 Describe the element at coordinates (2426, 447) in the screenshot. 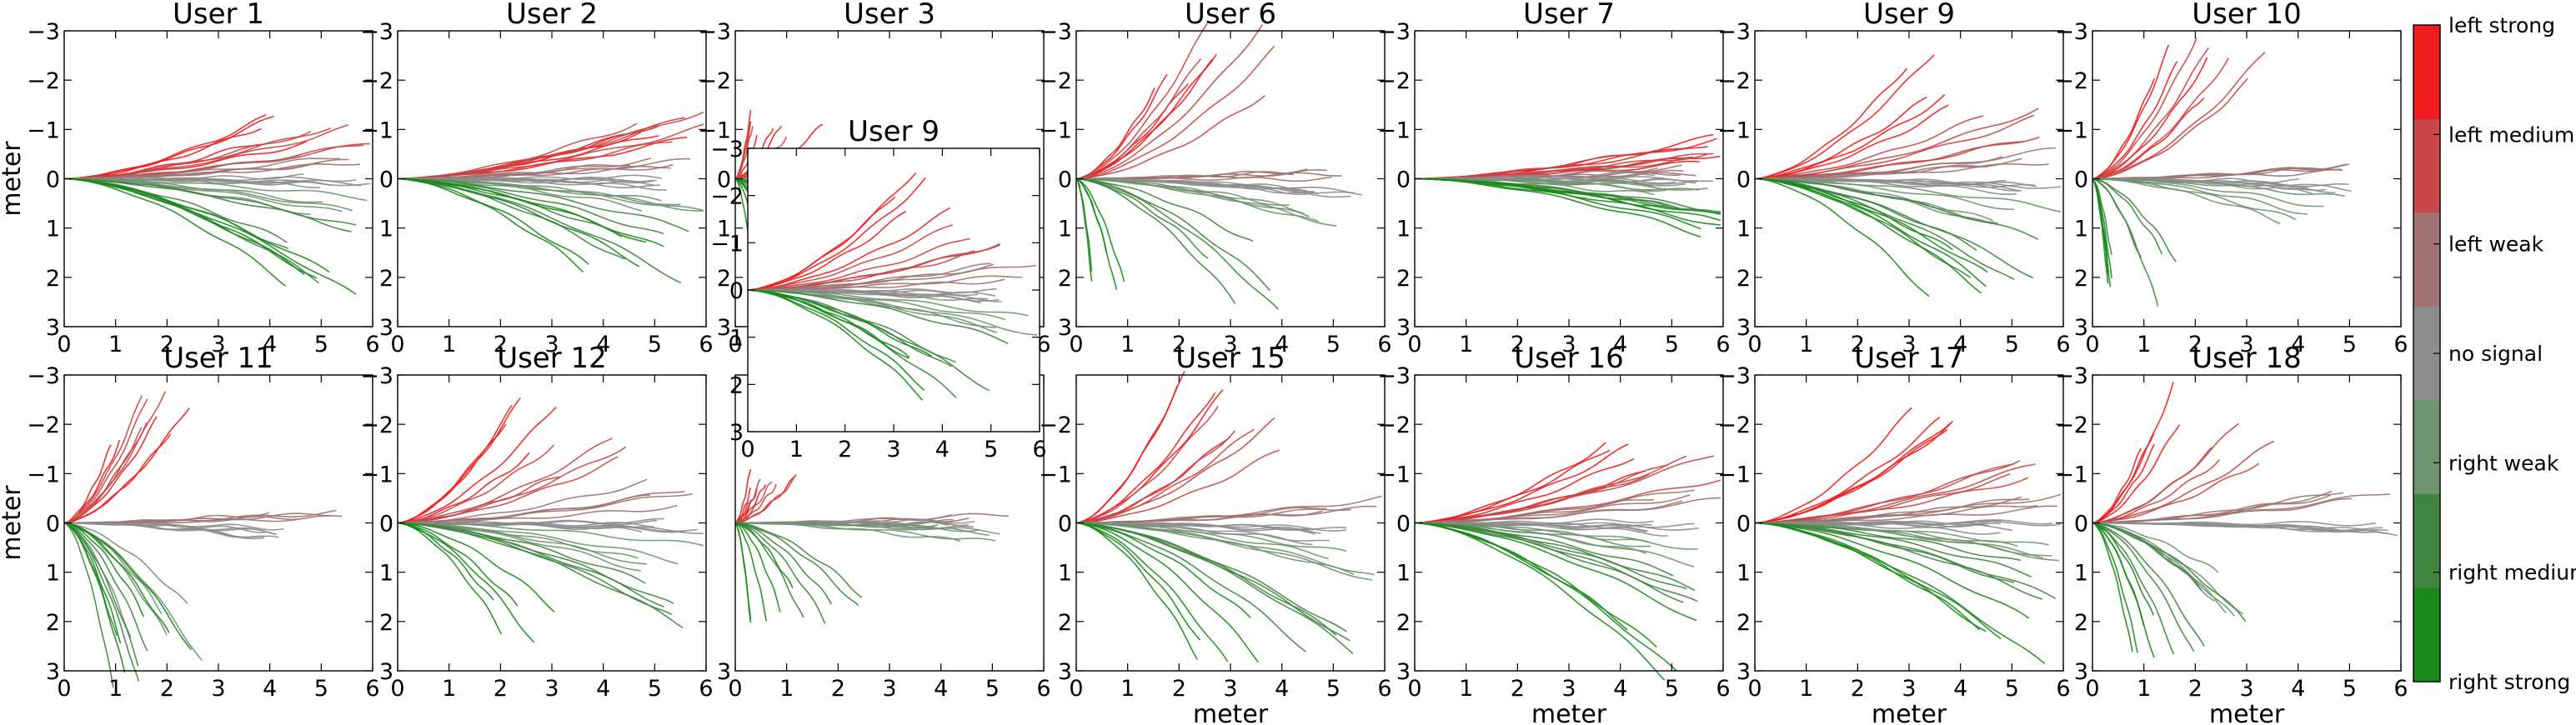

I see `colorbar-segment-right-weak` at that location.